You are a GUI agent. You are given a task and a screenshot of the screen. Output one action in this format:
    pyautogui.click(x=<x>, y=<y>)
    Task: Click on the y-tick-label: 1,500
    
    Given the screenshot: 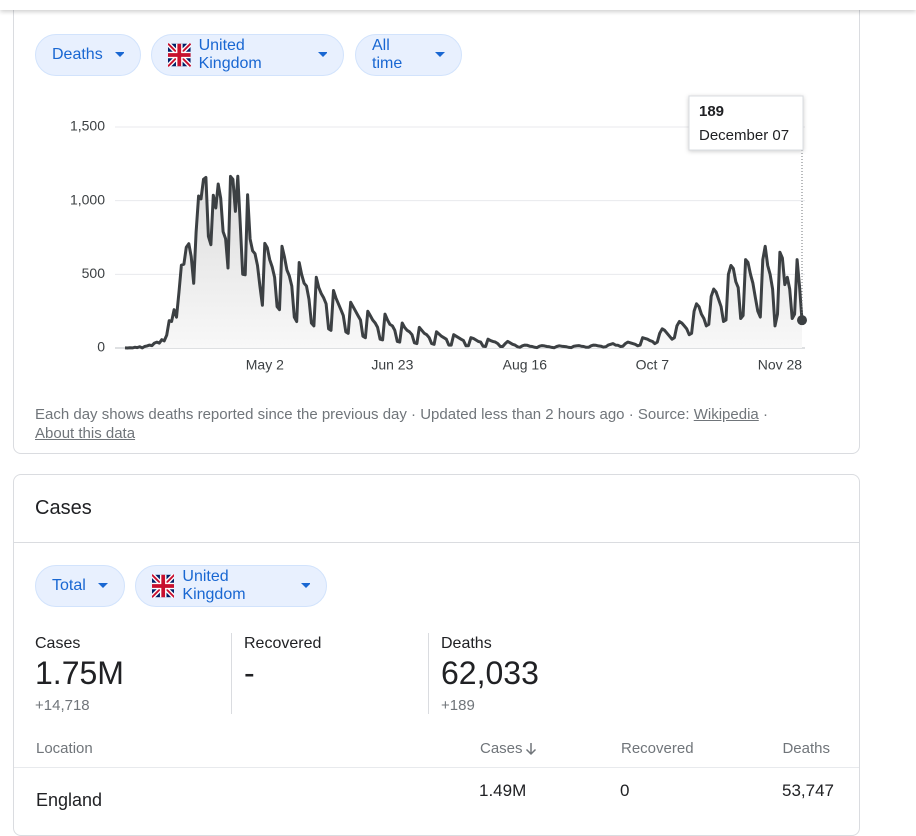 What is the action you would take?
    pyautogui.click(x=87, y=126)
    